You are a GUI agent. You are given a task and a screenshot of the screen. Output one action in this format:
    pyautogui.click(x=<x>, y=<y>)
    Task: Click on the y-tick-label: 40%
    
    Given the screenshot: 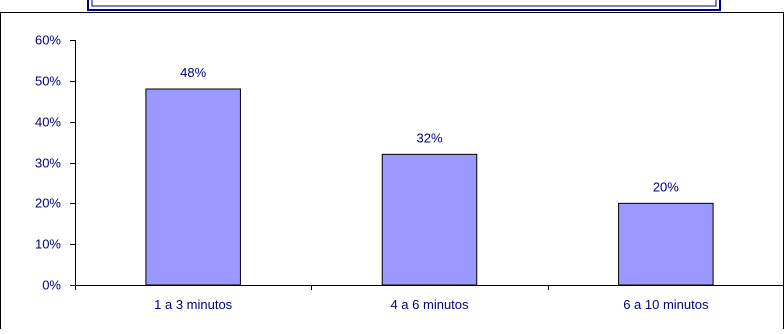 What is the action you would take?
    pyautogui.click(x=48, y=122)
    